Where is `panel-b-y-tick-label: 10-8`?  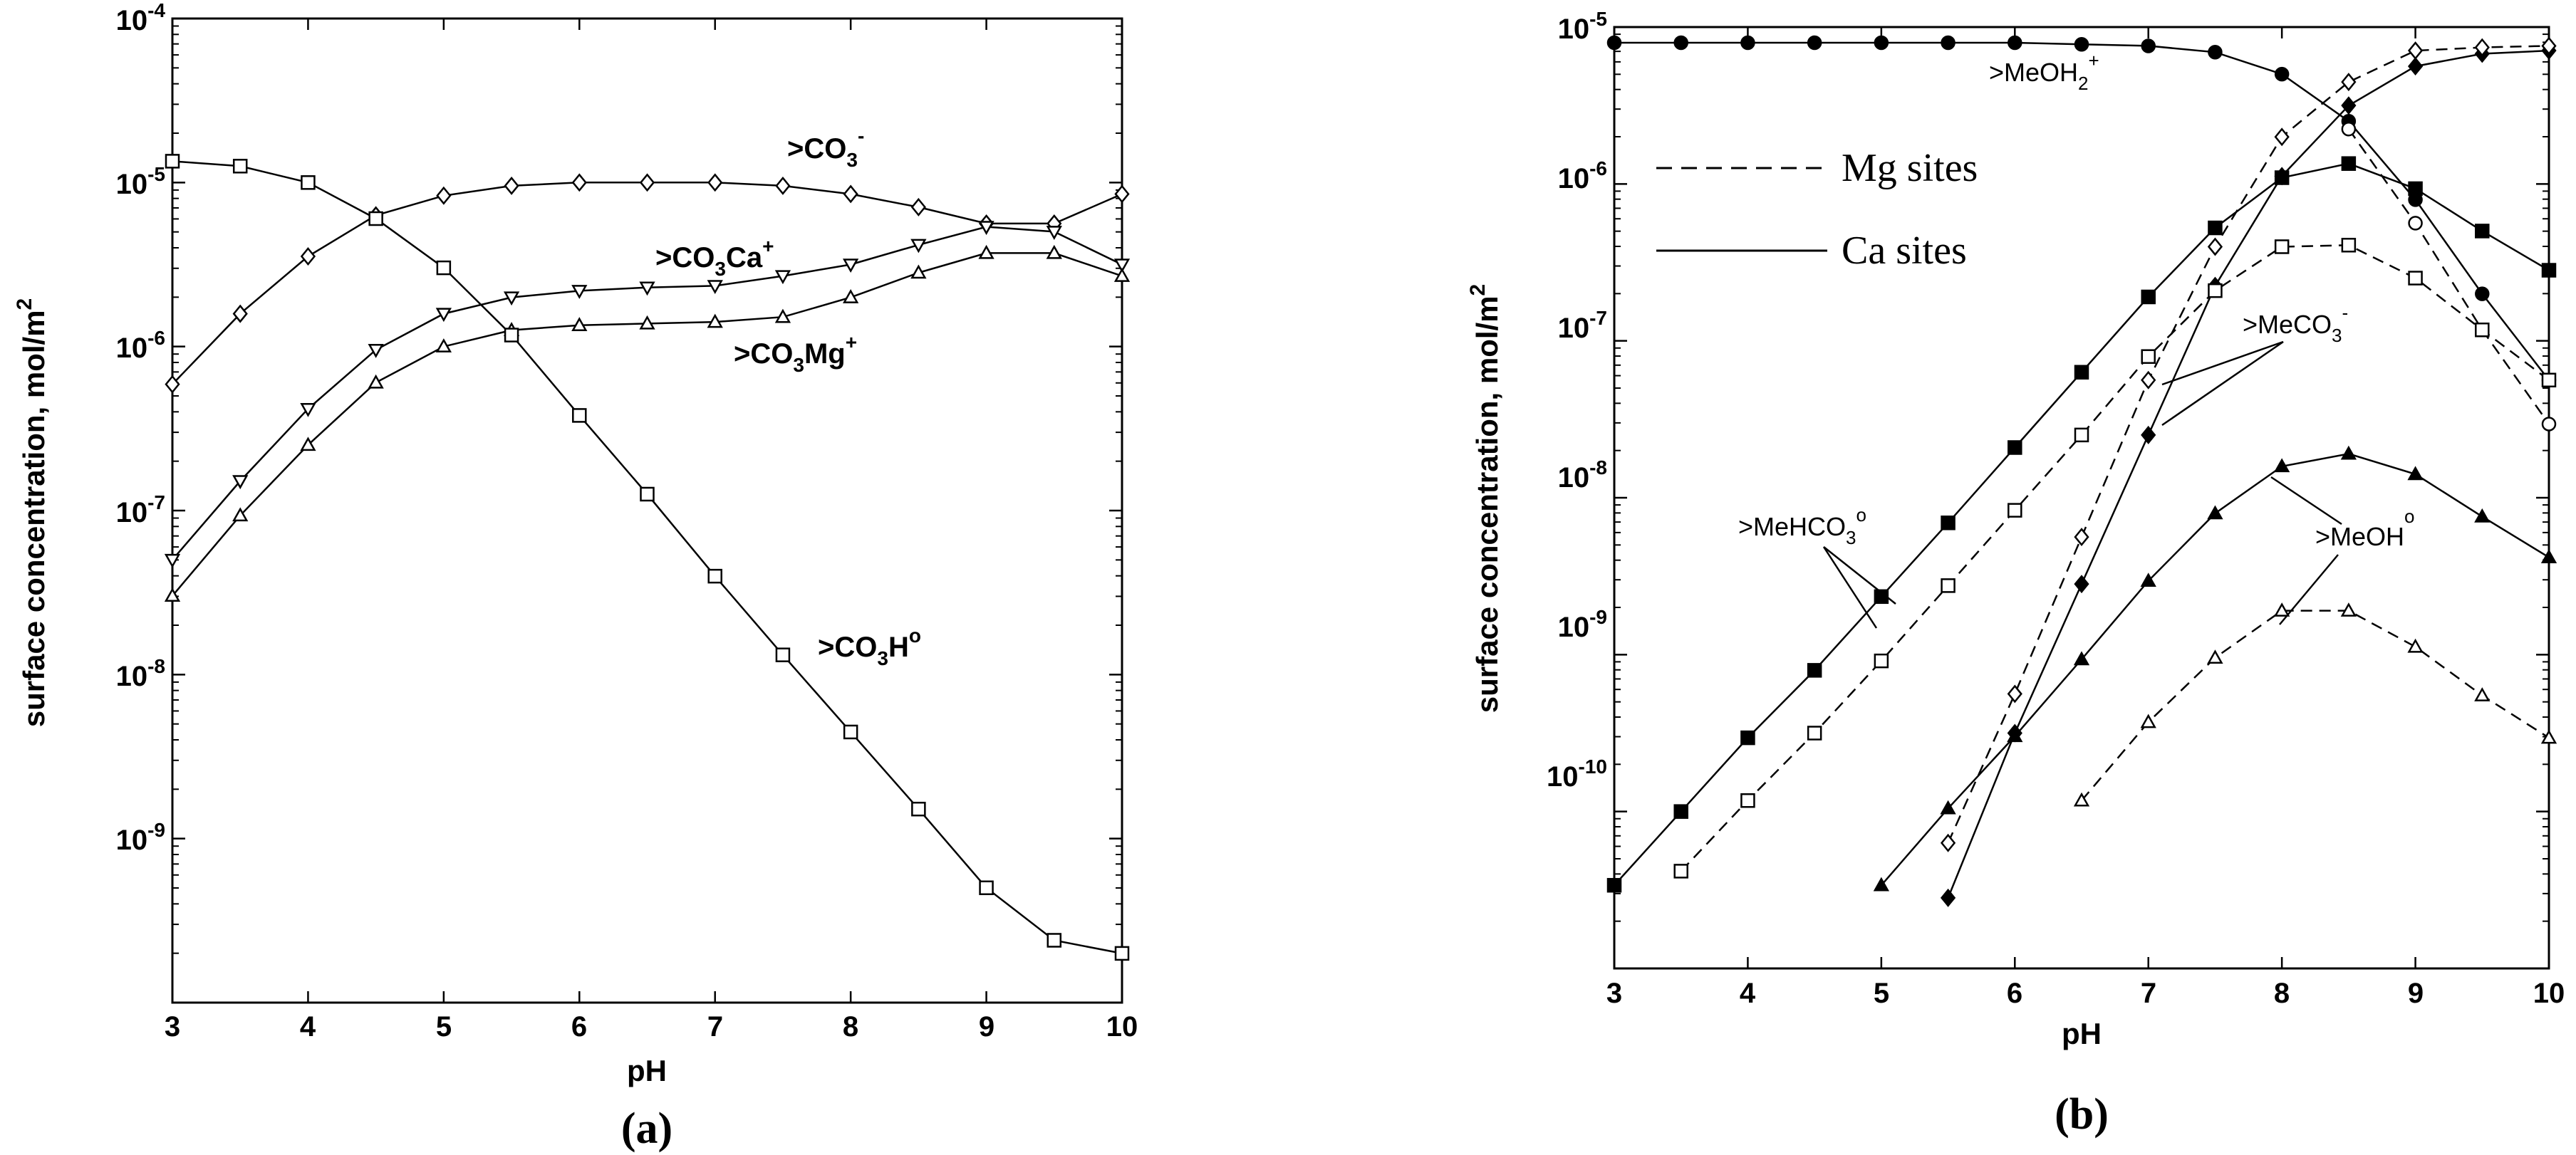 panel-b-y-tick-label: 10-8 is located at coordinates (1582, 474).